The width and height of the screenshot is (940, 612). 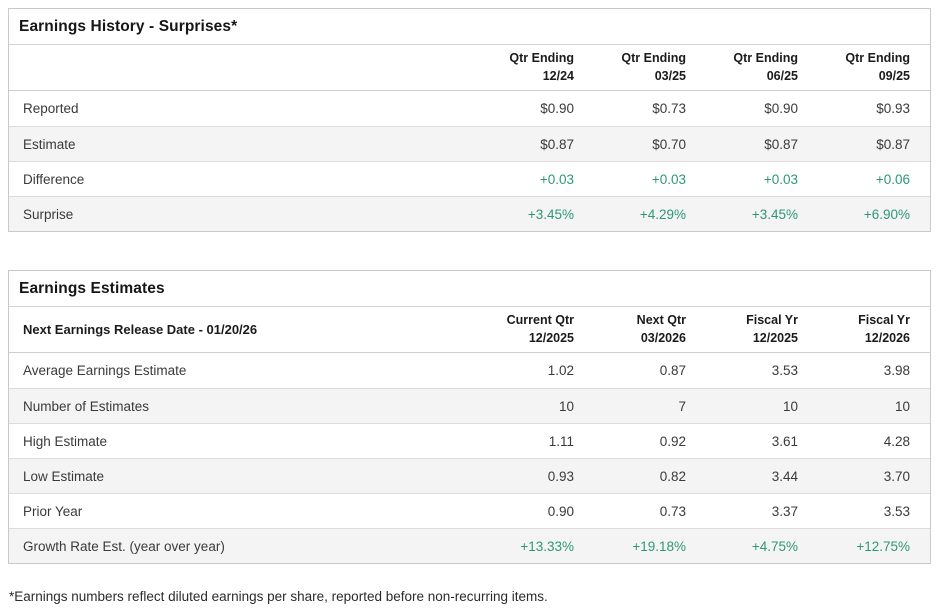 I want to click on column-header: Qtr Ending 12/24, so click(x=518, y=67).